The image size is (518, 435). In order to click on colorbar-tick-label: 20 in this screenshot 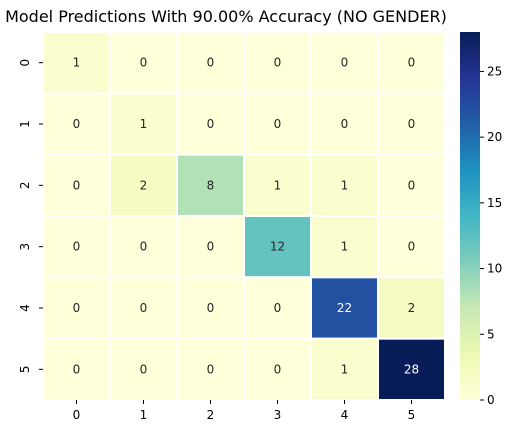, I will do `click(494, 137)`.